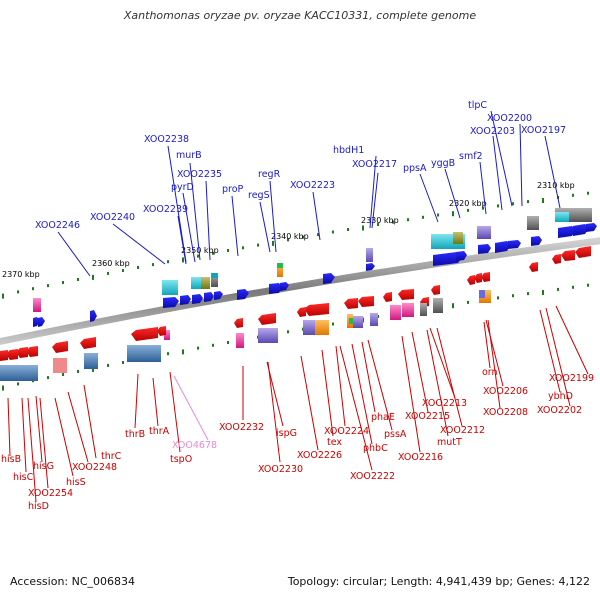  I want to click on scale-tick-2340: 2340 kbp, so click(290, 236).